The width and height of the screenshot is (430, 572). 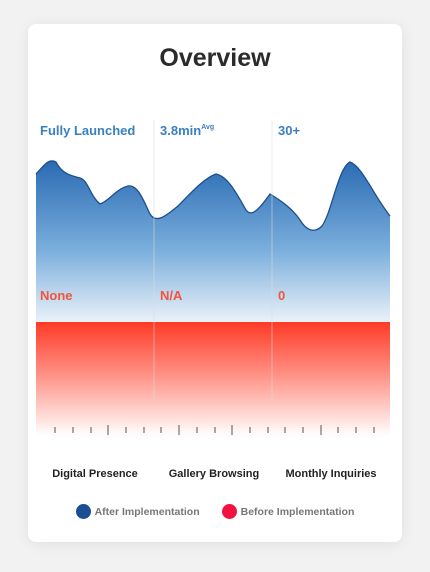 What do you see at coordinates (331, 474) in the screenshot?
I see `category-label: Monthly Inquiries` at bounding box center [331, 474].